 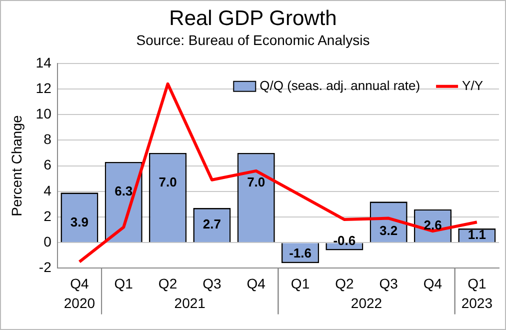 What do you see at coordinates (300, 253) in the screenshot?
I see `data-label: -1.6` at bounding box center [300, 253].